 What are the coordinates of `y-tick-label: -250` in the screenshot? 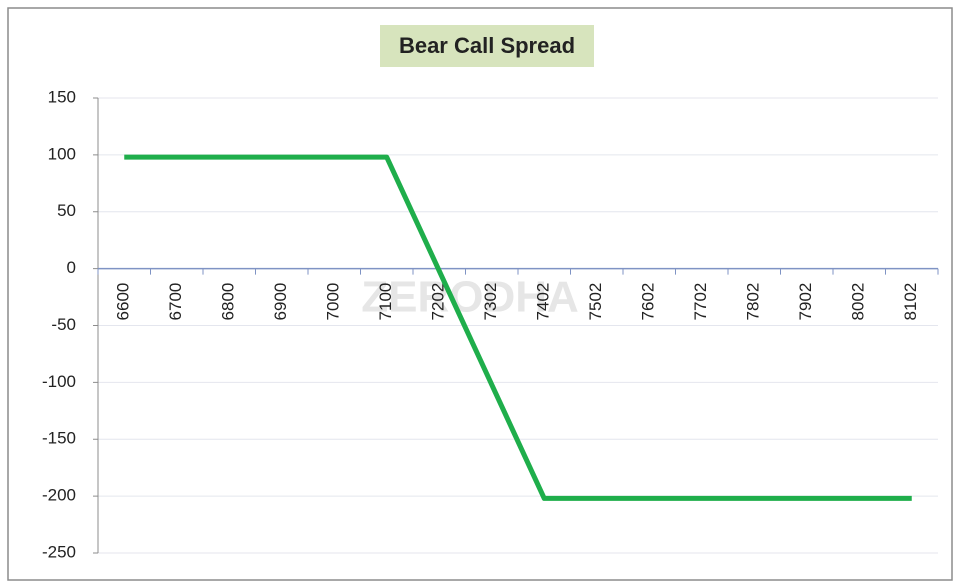 It's located at (59, 551).